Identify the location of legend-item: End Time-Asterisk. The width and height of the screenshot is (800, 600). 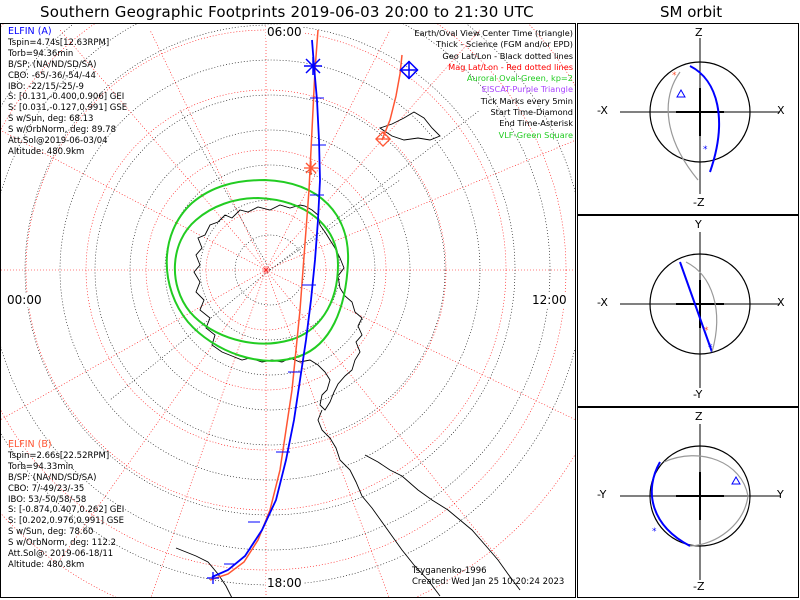
(536, 123).